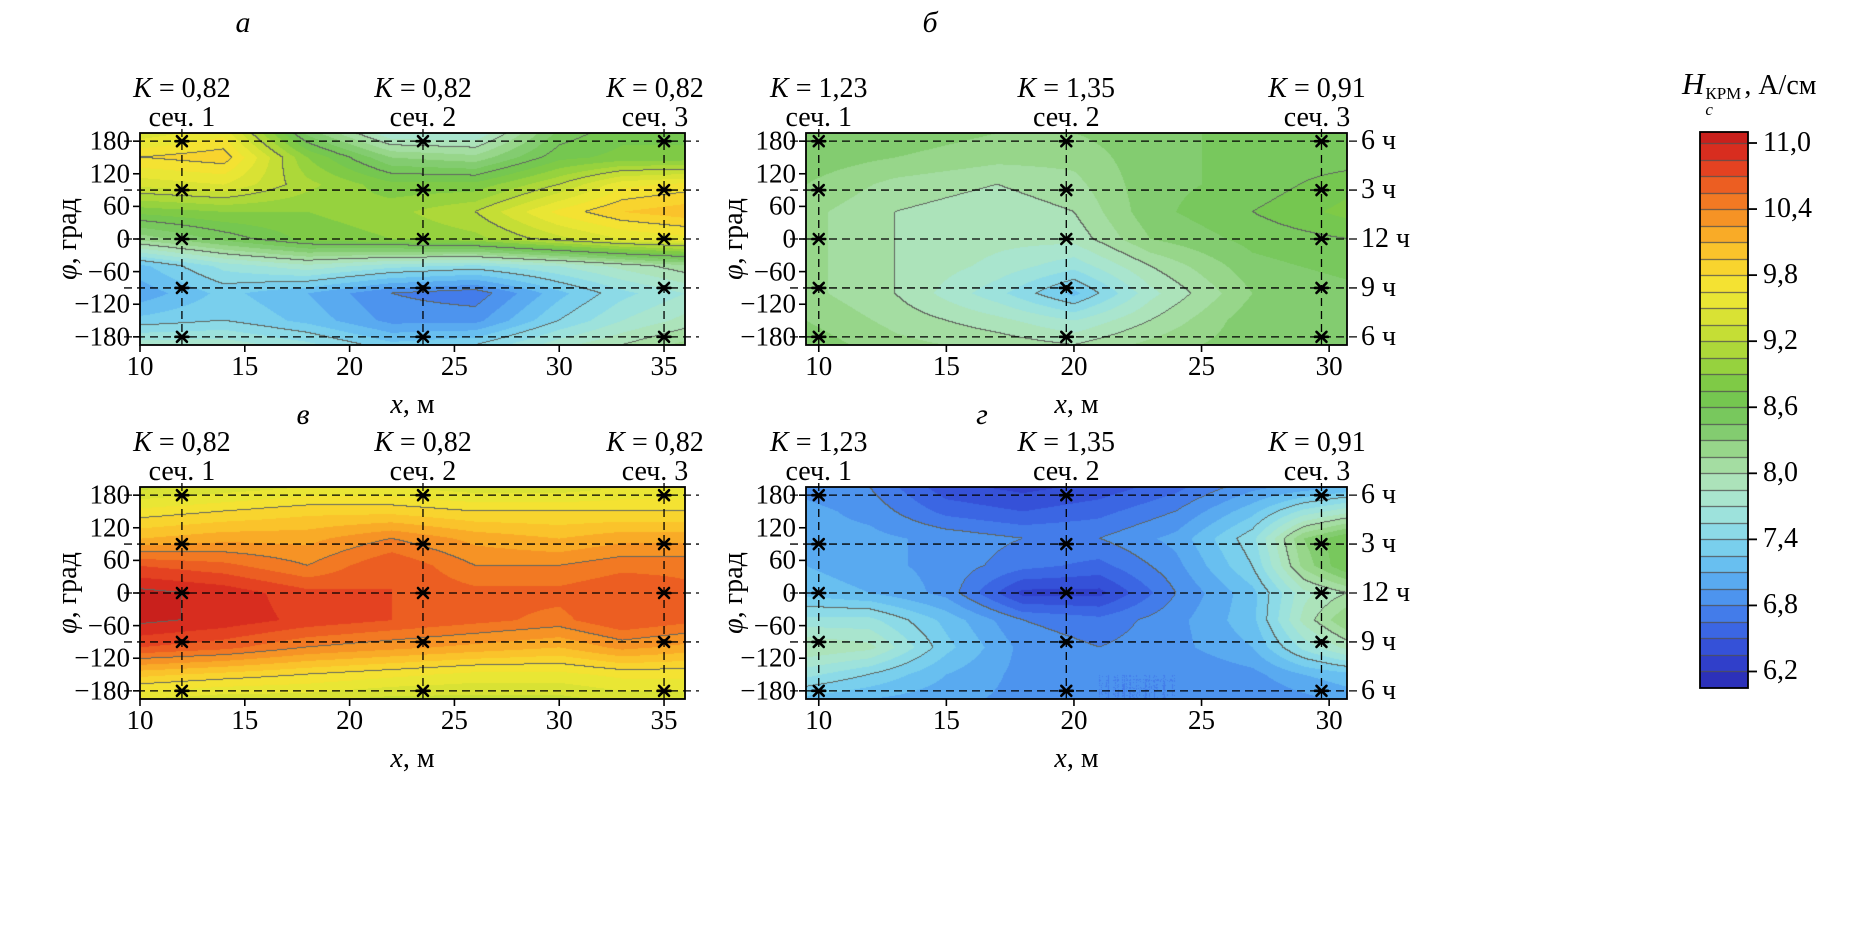 The image size is (1858, 931). I want to click on heatmap-panel-а, so click(412, 239).